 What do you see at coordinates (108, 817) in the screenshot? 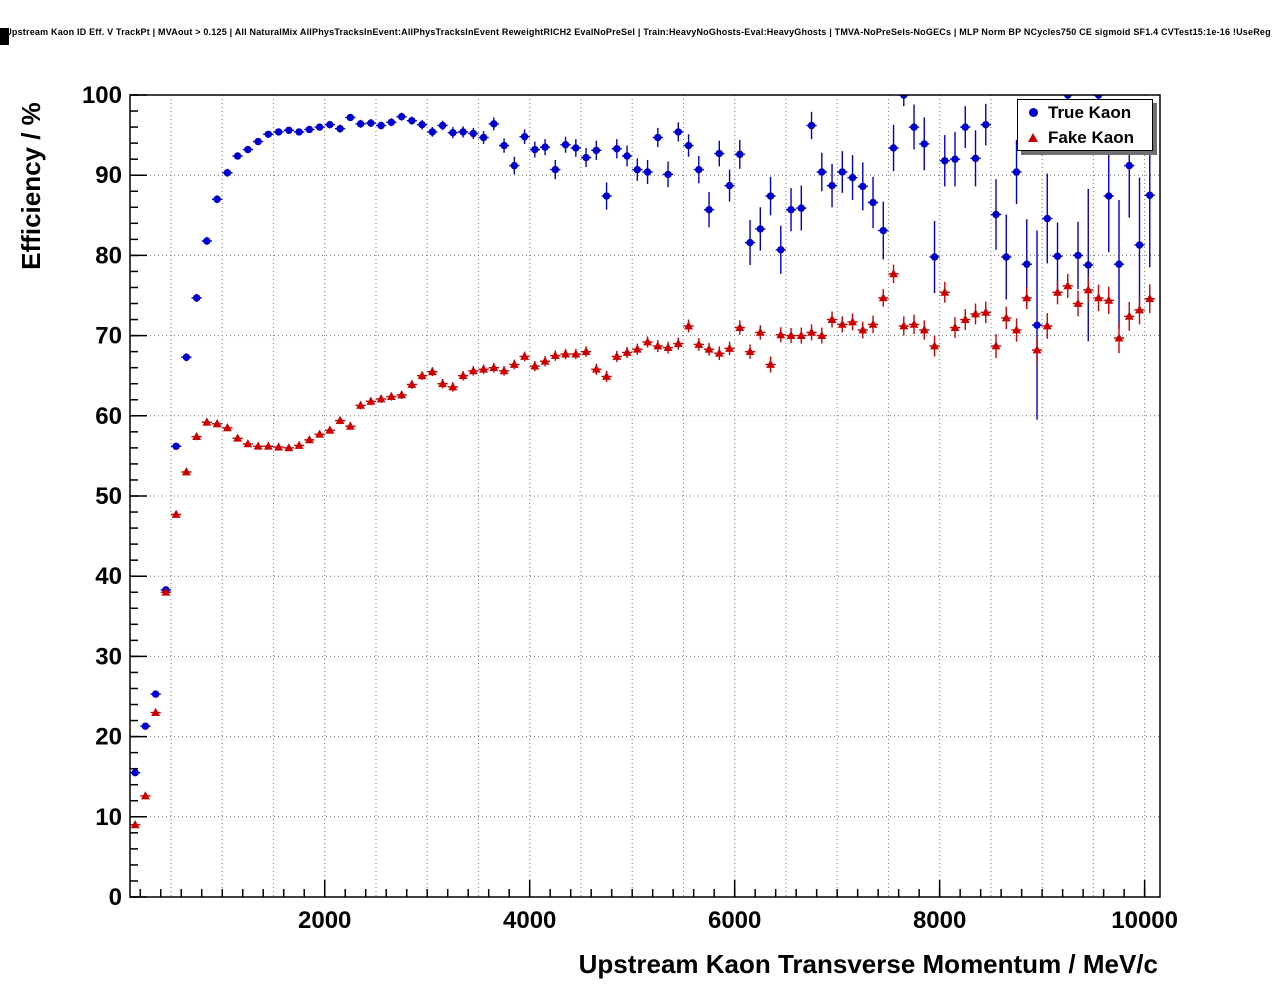
I see `y-tick-label: 10` at bounding box center [108, 817].